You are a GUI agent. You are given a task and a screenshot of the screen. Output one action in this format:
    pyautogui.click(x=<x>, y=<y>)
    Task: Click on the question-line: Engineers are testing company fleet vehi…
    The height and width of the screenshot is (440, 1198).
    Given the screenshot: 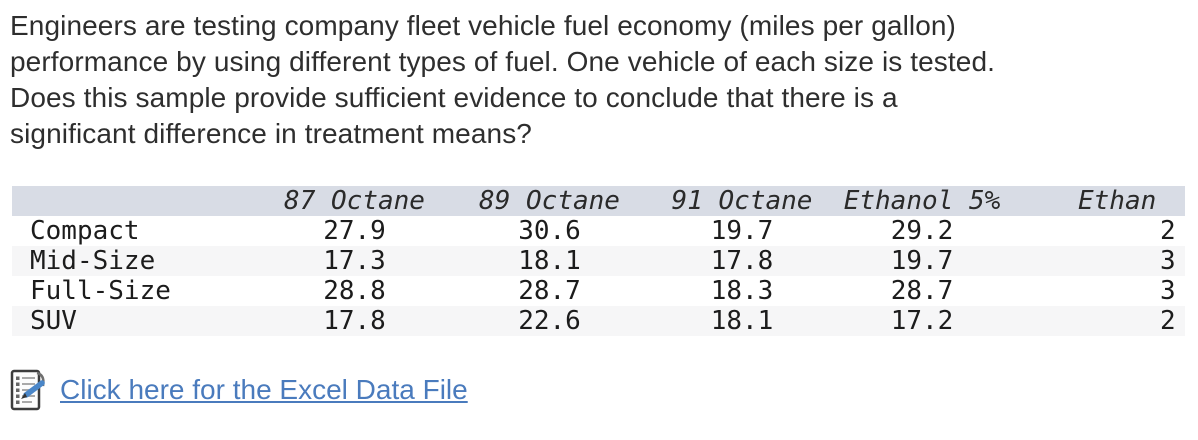 What is the action you would take?
    pyautogui.click(x=483, y=25)
    